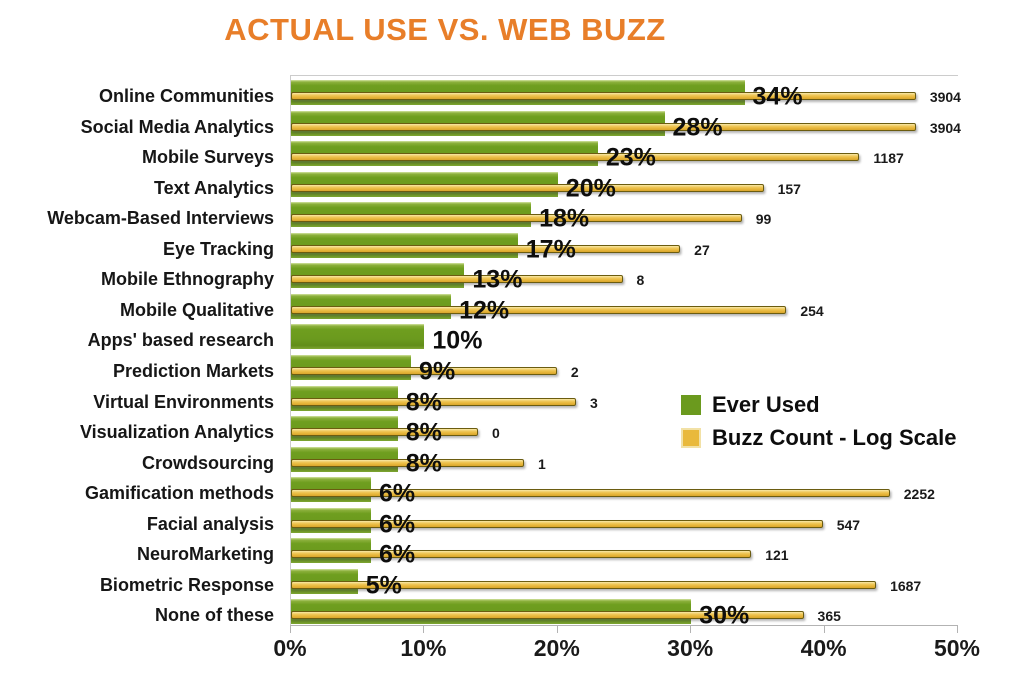 The image size is (1024, 673). Describe the element at coordinates (214, 615) in the screenshot. I see `category-label: None of these` at that location.